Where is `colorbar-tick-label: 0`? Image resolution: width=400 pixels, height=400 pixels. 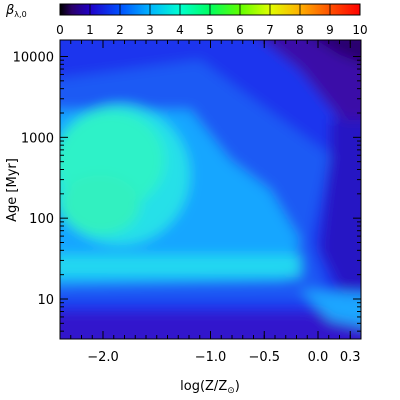
colorbar-tick-label: 0 is located at coordinates (60, 30).